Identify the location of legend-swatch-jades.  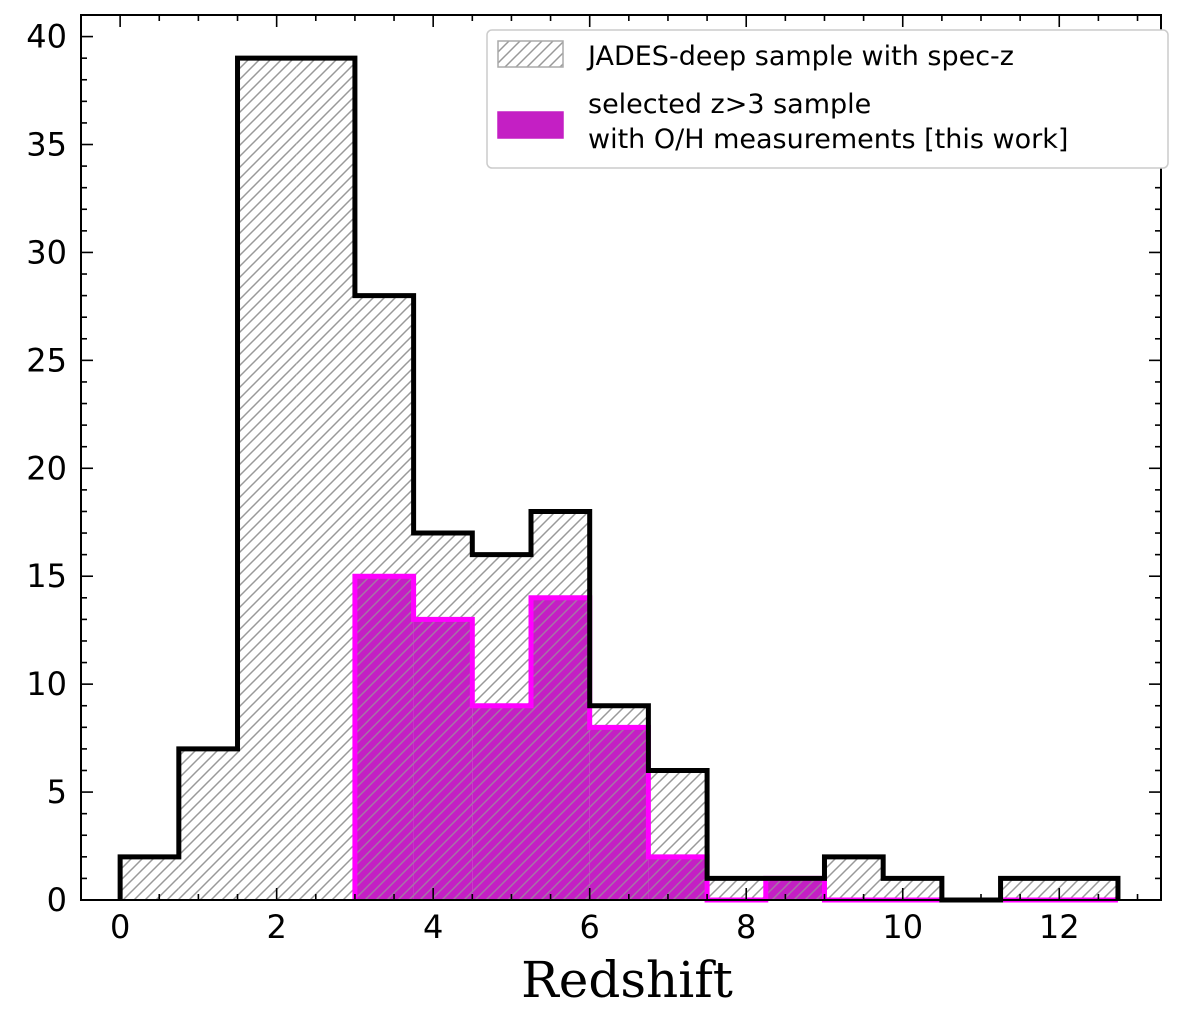
(530, 54).